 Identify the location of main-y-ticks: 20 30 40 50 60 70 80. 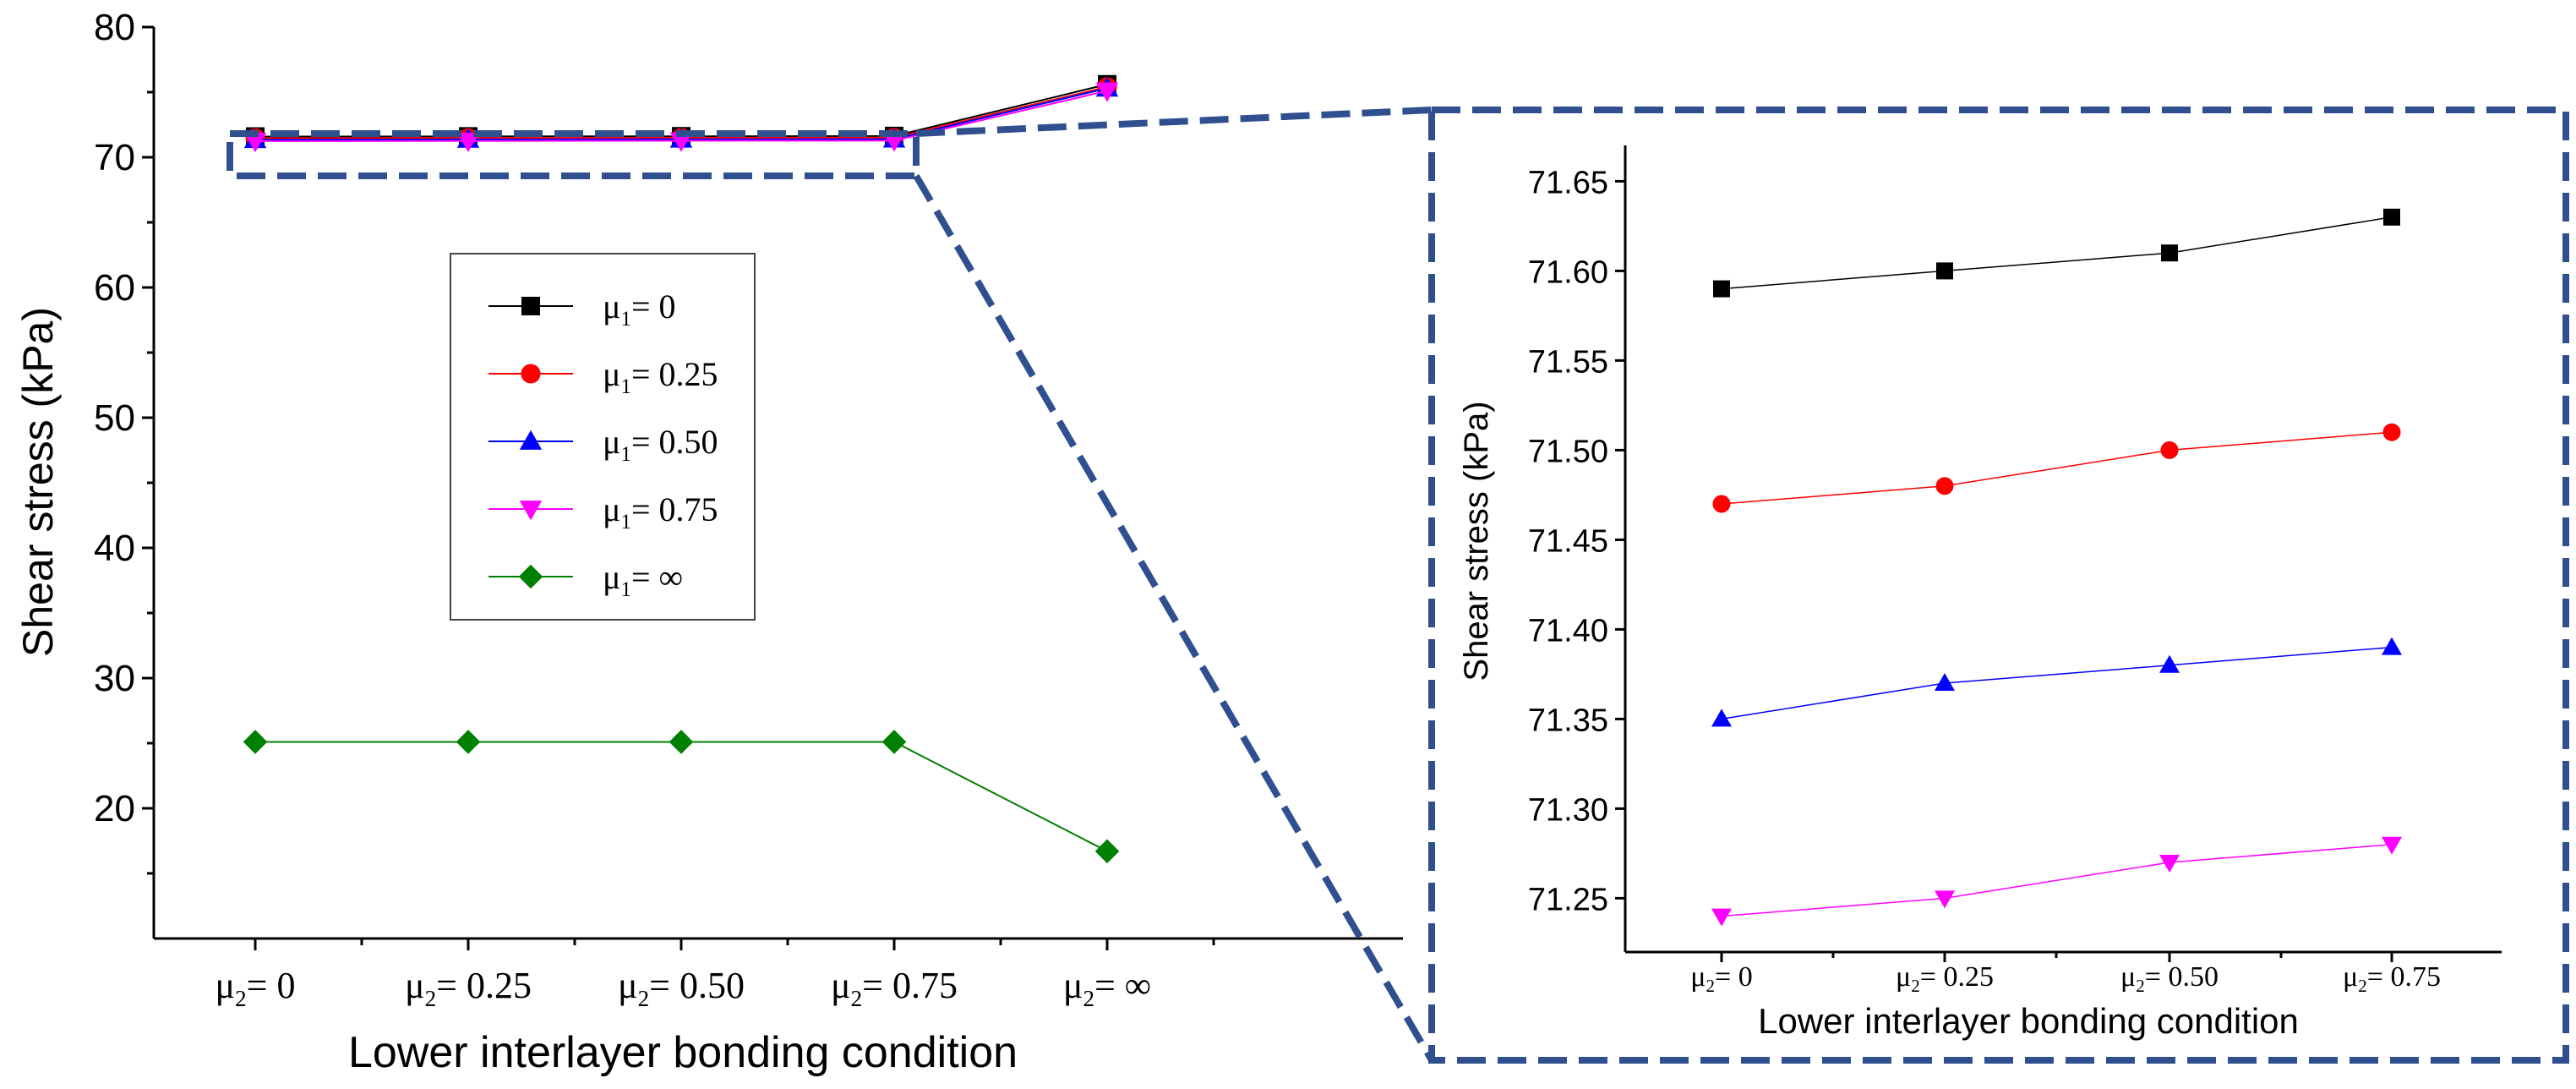
(124, 441).